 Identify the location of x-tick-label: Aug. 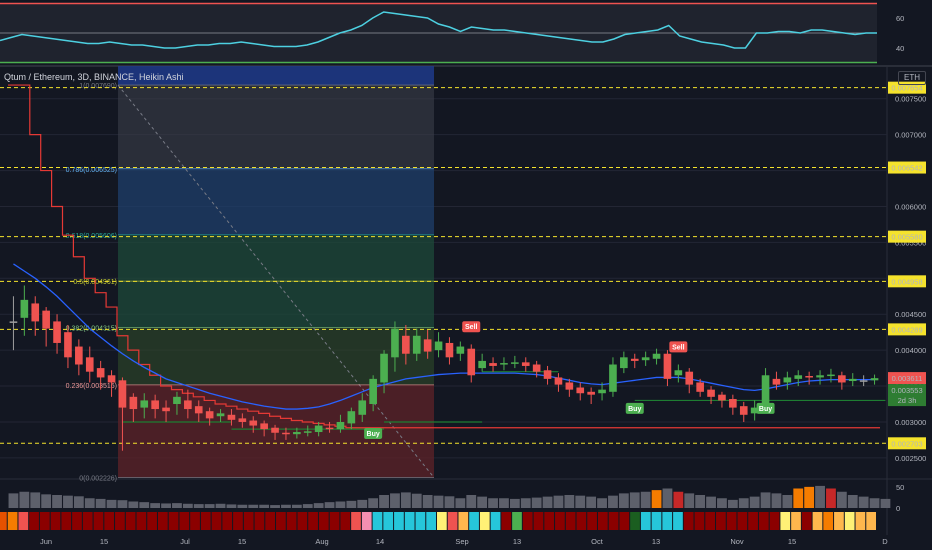
(321, 541).